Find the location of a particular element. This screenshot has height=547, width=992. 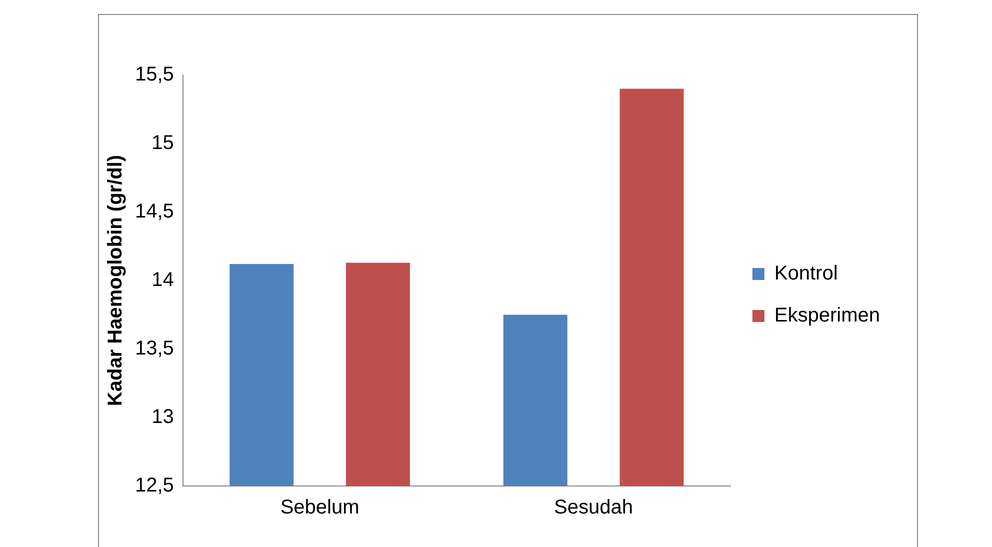

legend-label: Kontrol is located at coordinates (806, 273).